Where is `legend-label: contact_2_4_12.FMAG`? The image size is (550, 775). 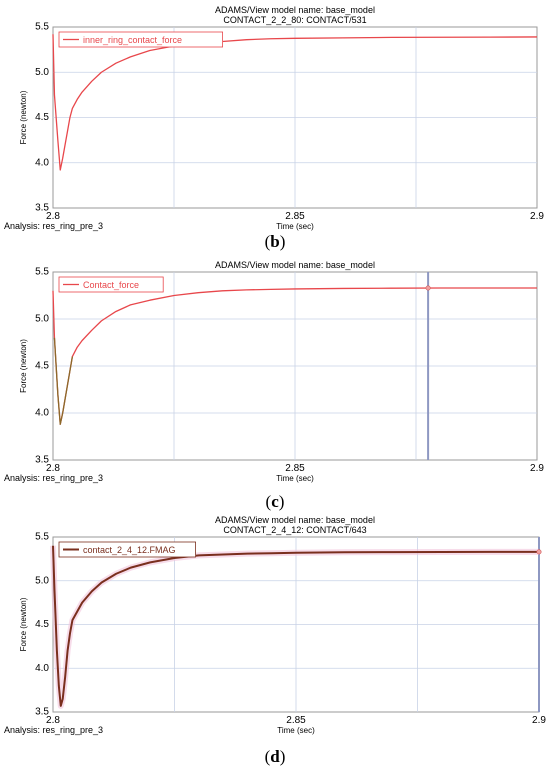 legend-label: contact_2_4_12.FMAG is located at coordinates (129, 550).